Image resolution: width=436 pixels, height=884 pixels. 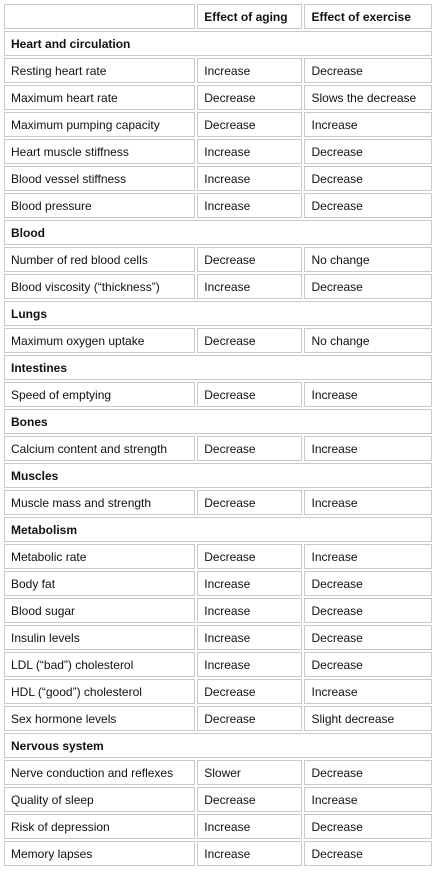 I want to click on table-row: Maximum oxygen uptake Decrease No change, so click(x=218, y=340).